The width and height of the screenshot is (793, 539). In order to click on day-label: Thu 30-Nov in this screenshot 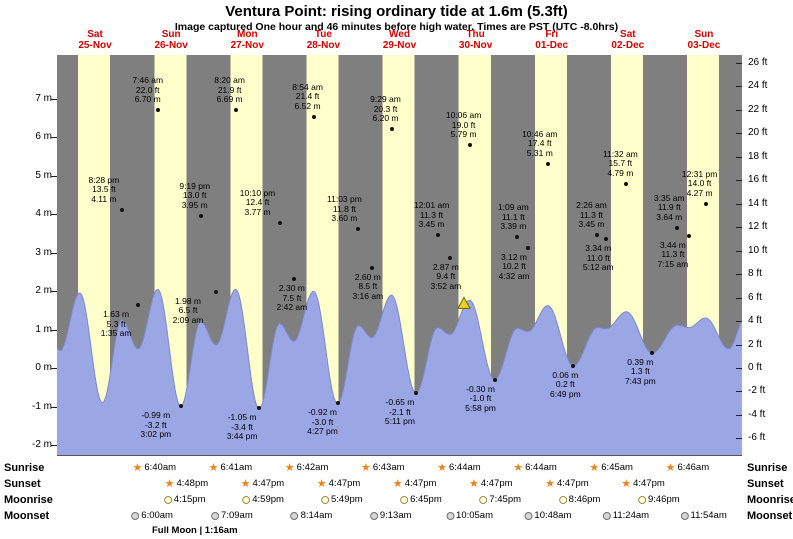, I will do `click(476, 40)`.